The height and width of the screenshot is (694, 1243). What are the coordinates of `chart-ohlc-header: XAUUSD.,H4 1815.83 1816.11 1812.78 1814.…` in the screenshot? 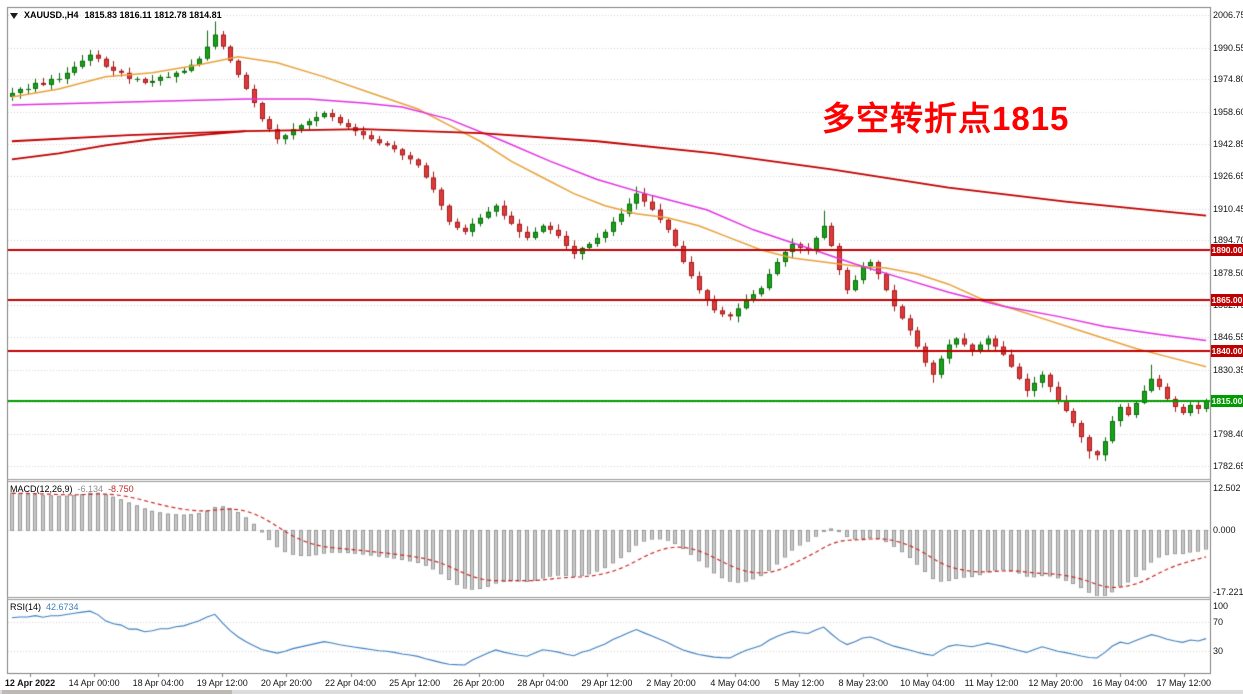 It's located at (116, 15).